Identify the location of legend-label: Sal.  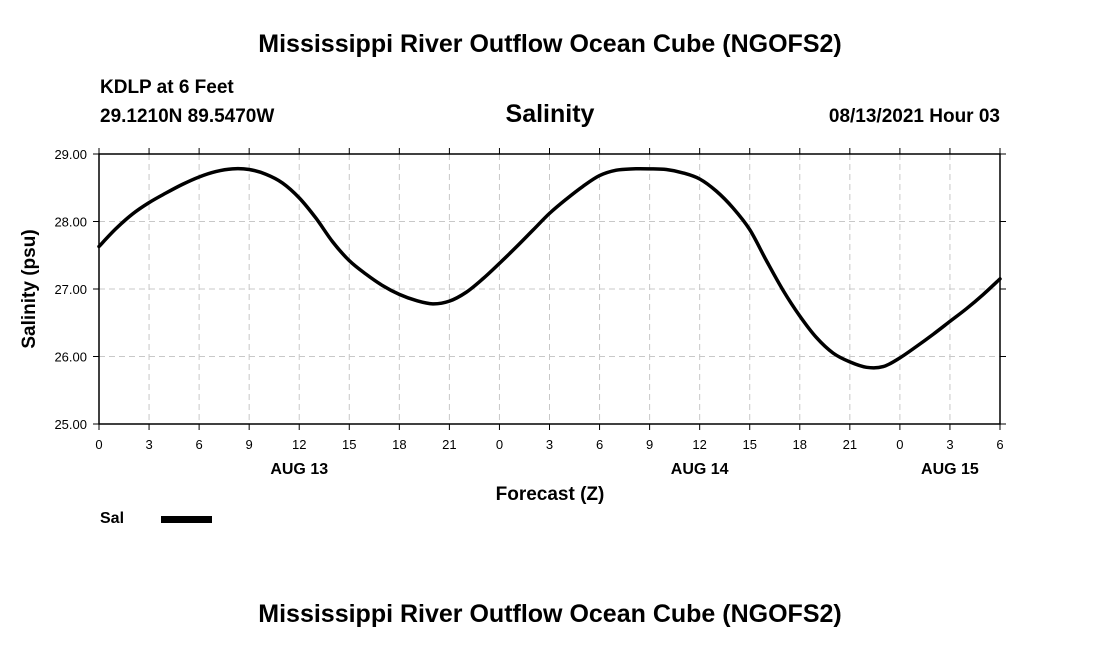
(112, 518).